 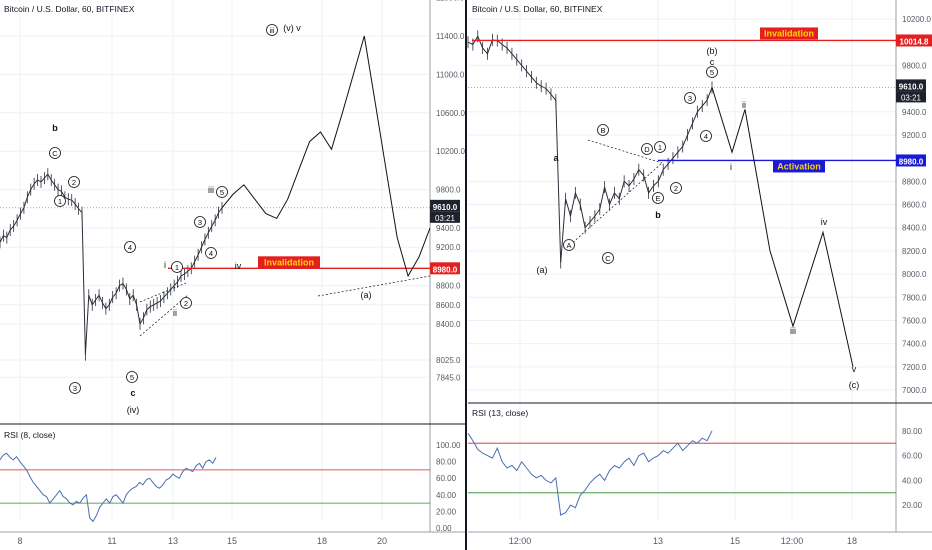 I want to click on y-tick-label: 11800.0, so click(x=450, y=1).